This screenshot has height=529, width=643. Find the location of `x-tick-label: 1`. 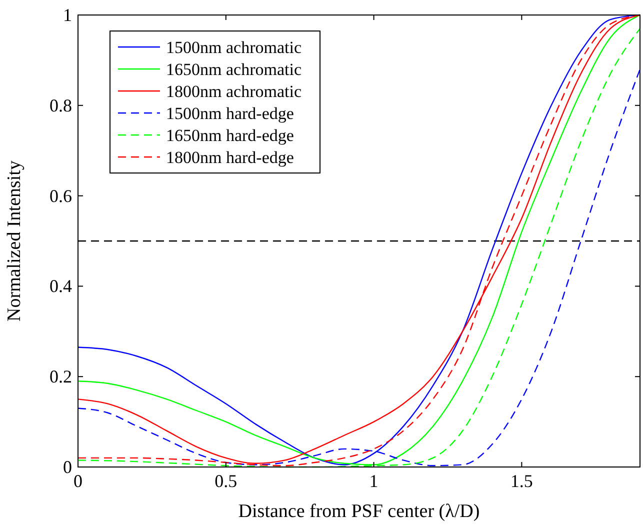

x-tick-label: 1 is located at coordinates (373, 481).